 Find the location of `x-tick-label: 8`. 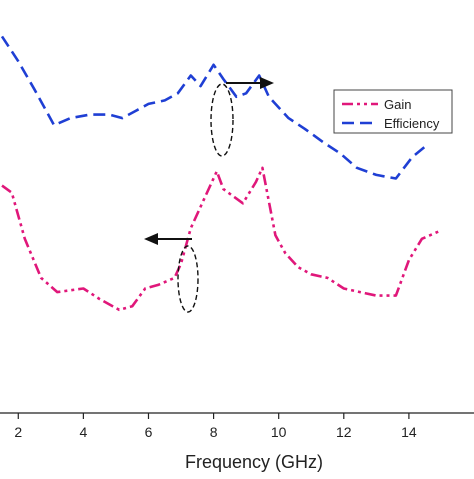

x-tick-label: 8 is located at coordinates (214, 432).